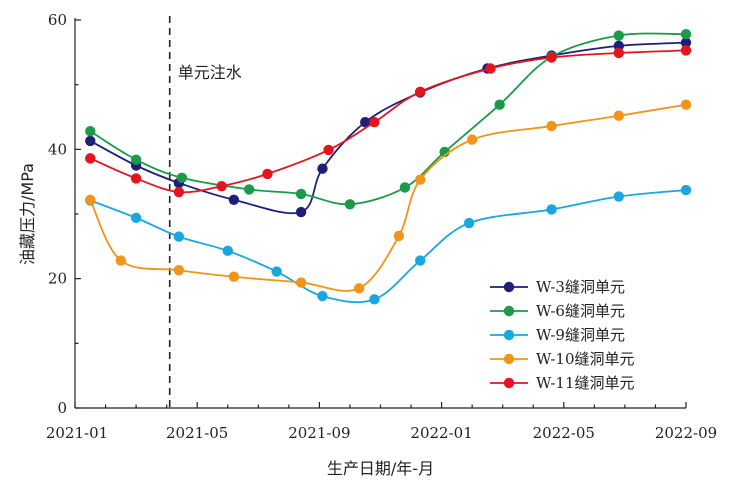 This screenshot has height=493, width=744. Describe the element at coordinates (686, 433) in the screenshot. I see `x-tick-label: 2022-09` at that location.